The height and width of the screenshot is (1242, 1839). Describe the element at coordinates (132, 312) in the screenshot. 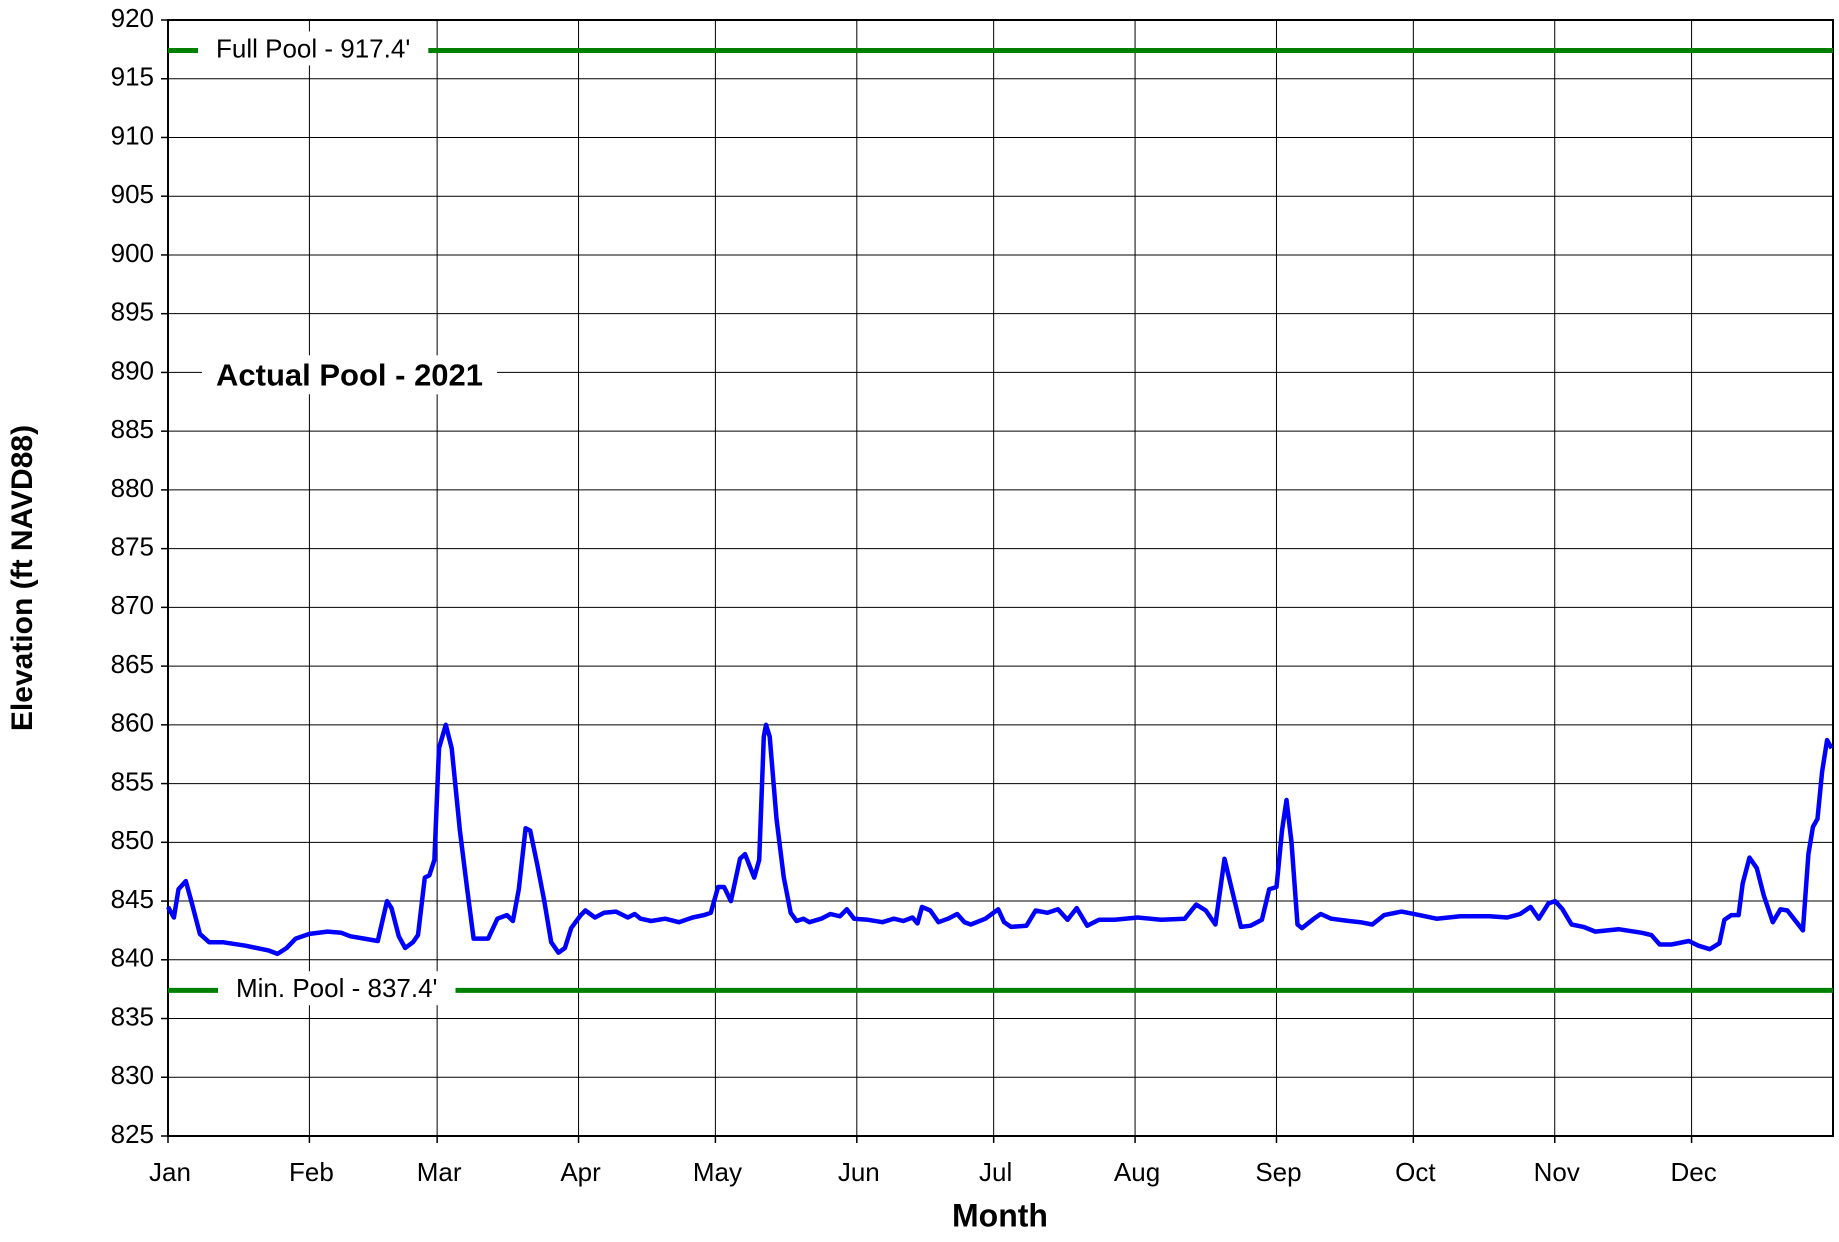

I see `y-tick-label: 895` at that location.